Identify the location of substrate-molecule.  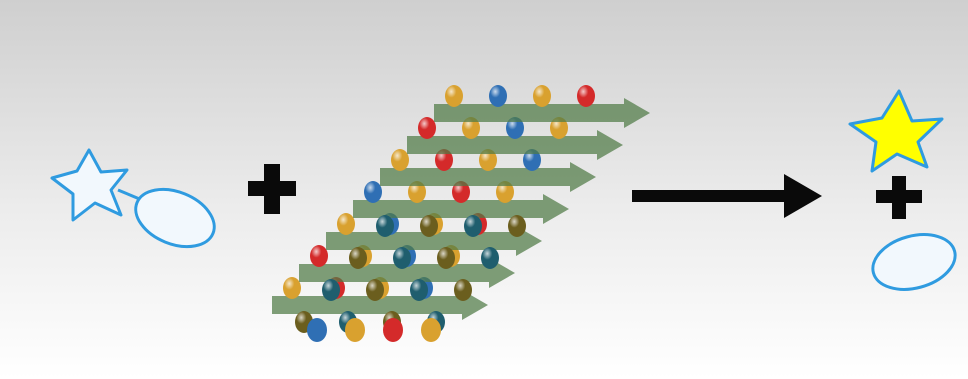
(133, 198).